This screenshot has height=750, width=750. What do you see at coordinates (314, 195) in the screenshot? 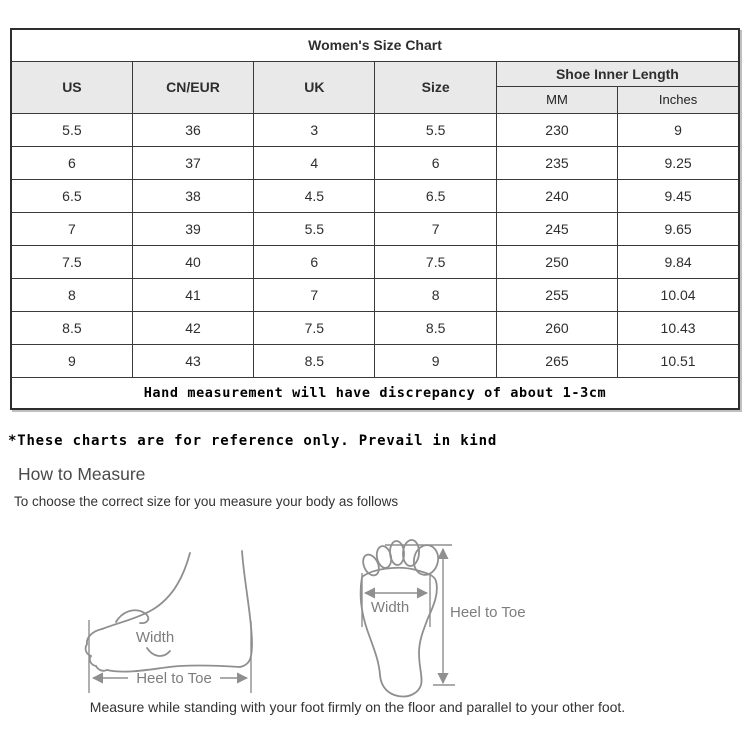
I see `table-cell: 4.5` at bounding box center [314, 195].